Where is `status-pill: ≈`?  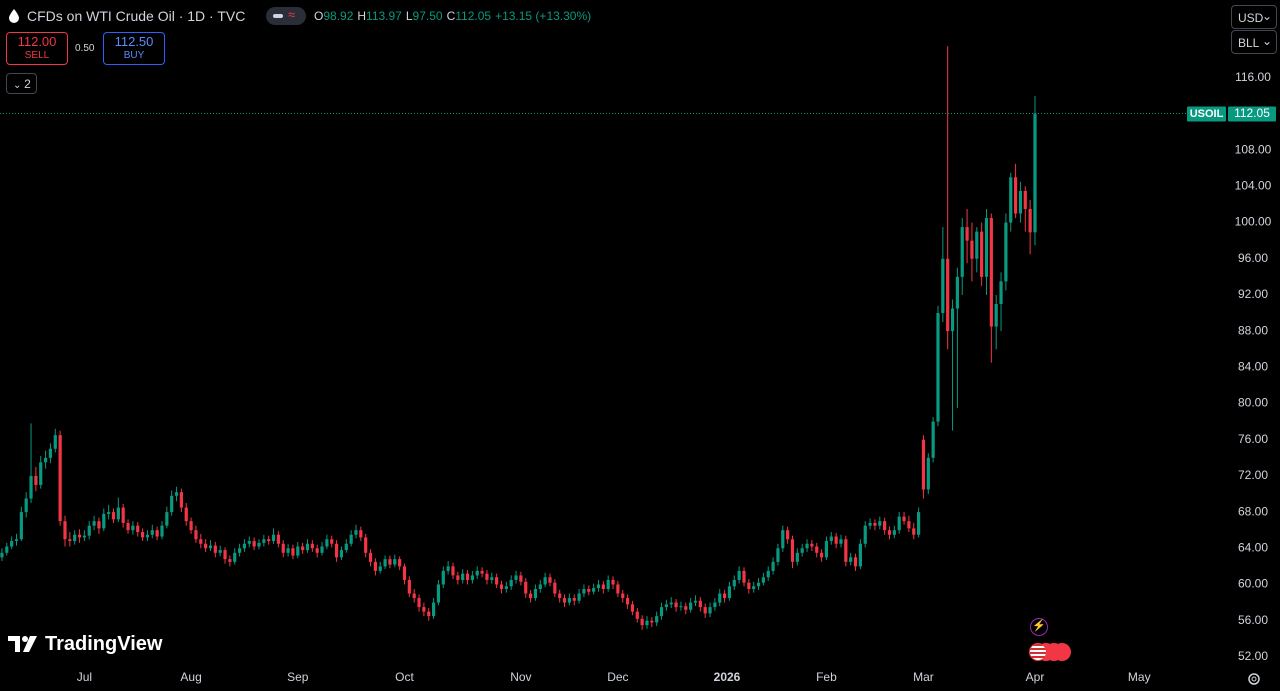 status-pill: ≈ is located at coordinates (286, 16).